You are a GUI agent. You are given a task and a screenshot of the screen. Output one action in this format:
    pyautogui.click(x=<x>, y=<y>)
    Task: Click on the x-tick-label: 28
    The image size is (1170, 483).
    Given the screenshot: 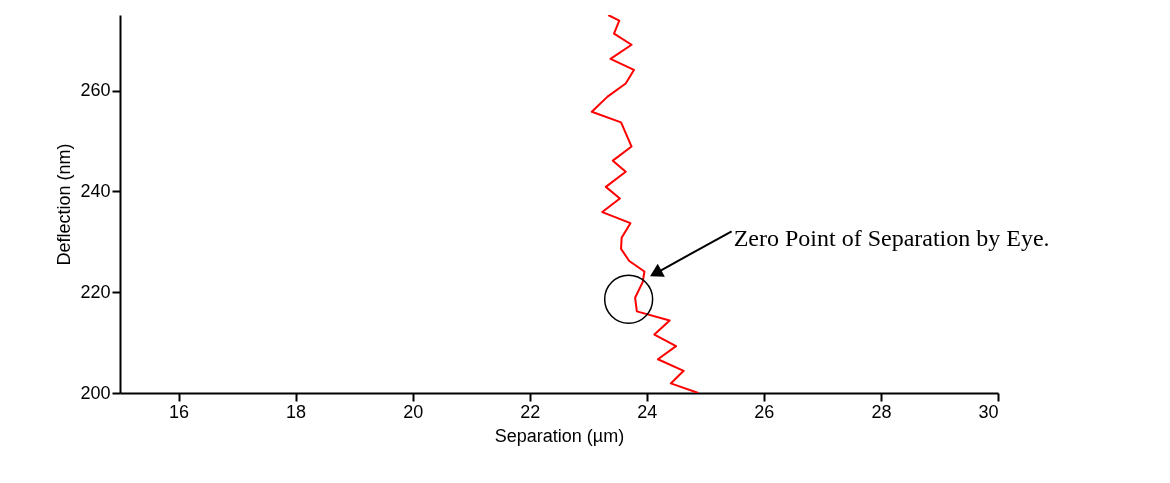 What is the action you would take?
    pyautogui.click(x=881, y=411)
    